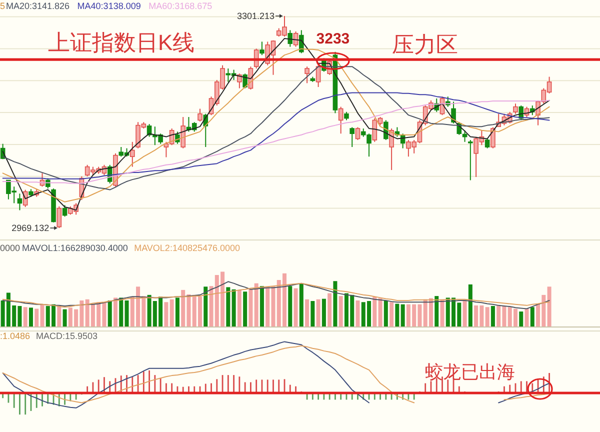 Image resolution: width=600 pixels, height=432 pixels. I want to click on text: MAVOL1:166289030.4000, so click(75, 248).